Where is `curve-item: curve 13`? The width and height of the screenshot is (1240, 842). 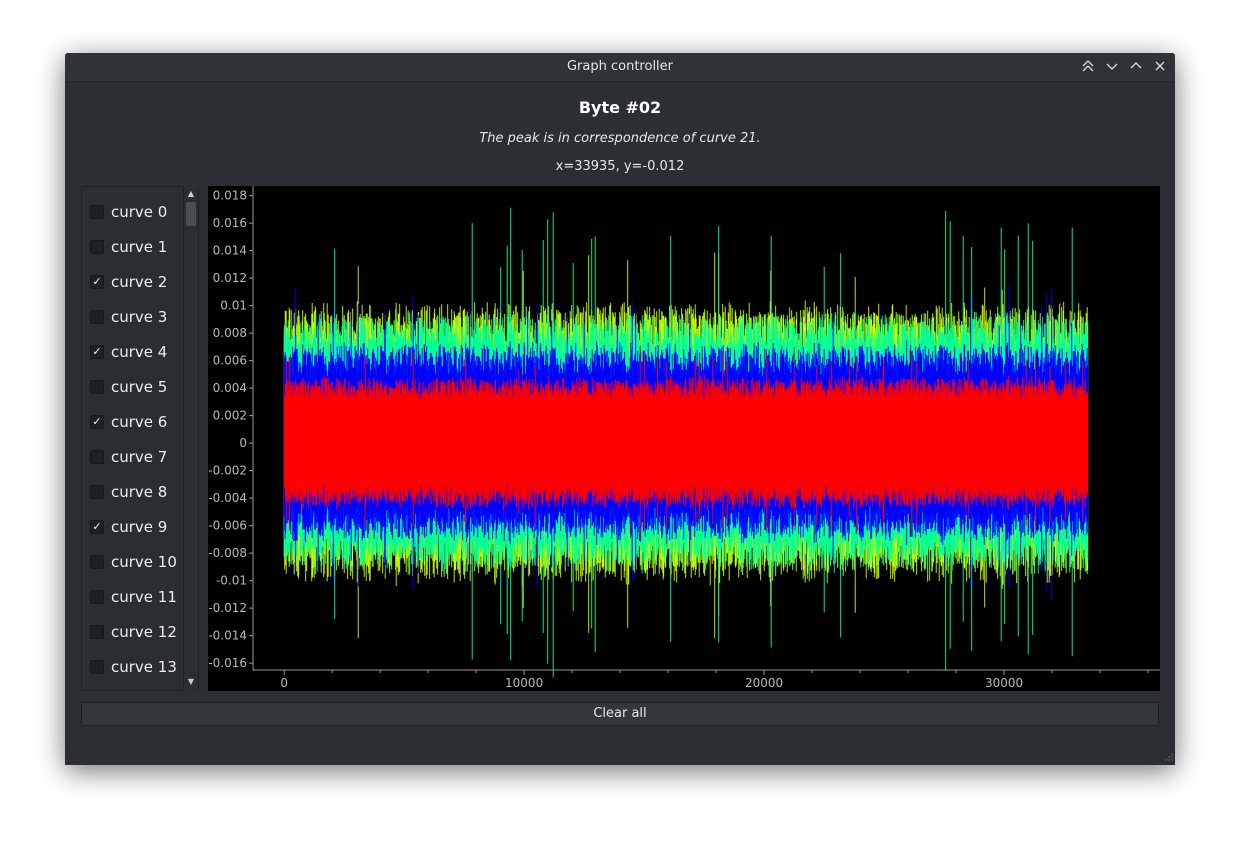
curve-item: curve 13 is located at coordinates (139, 667).